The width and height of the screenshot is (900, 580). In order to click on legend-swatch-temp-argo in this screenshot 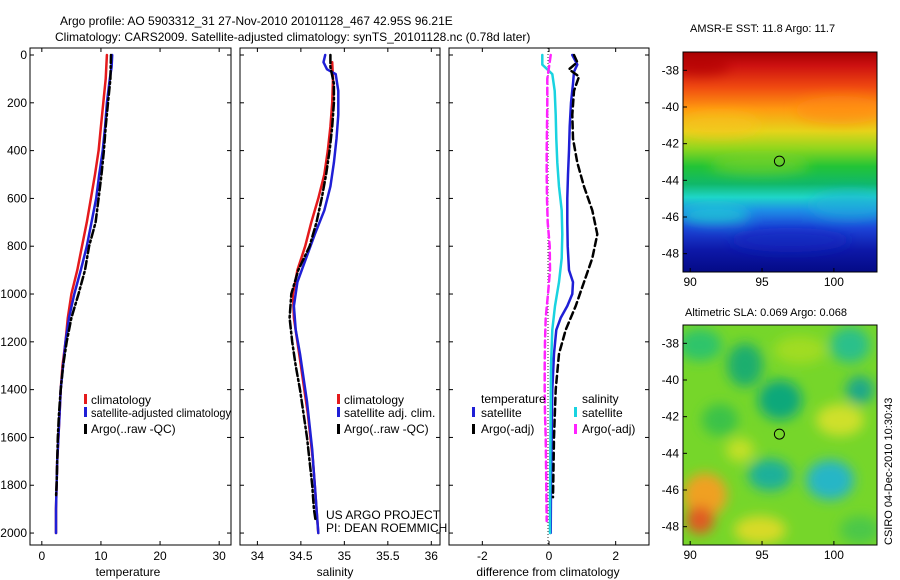, I will do `click(473, 429)`.